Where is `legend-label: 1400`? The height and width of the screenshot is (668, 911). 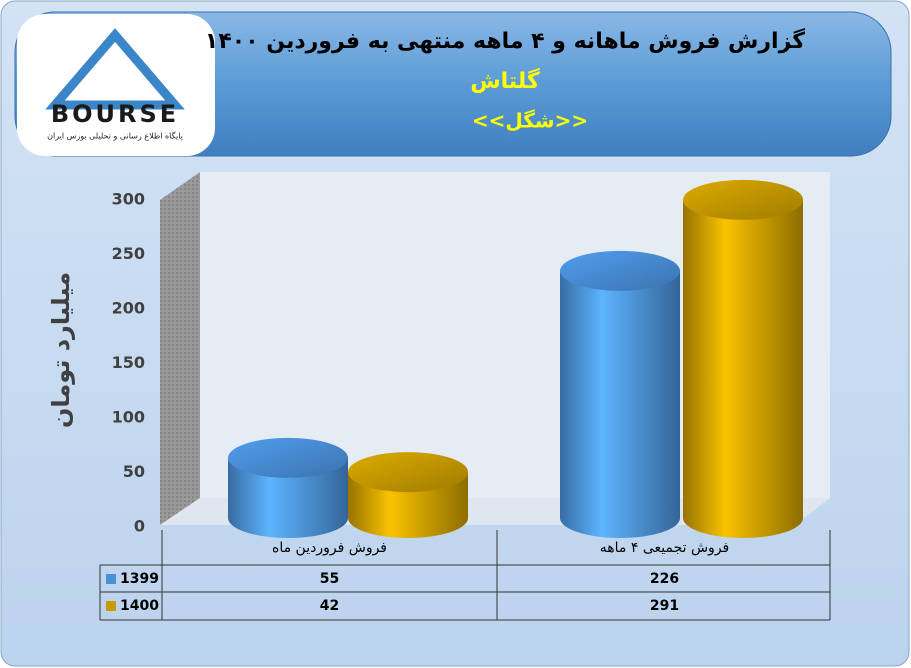 legend-label: 1400 is located at coordinates (139, 606).